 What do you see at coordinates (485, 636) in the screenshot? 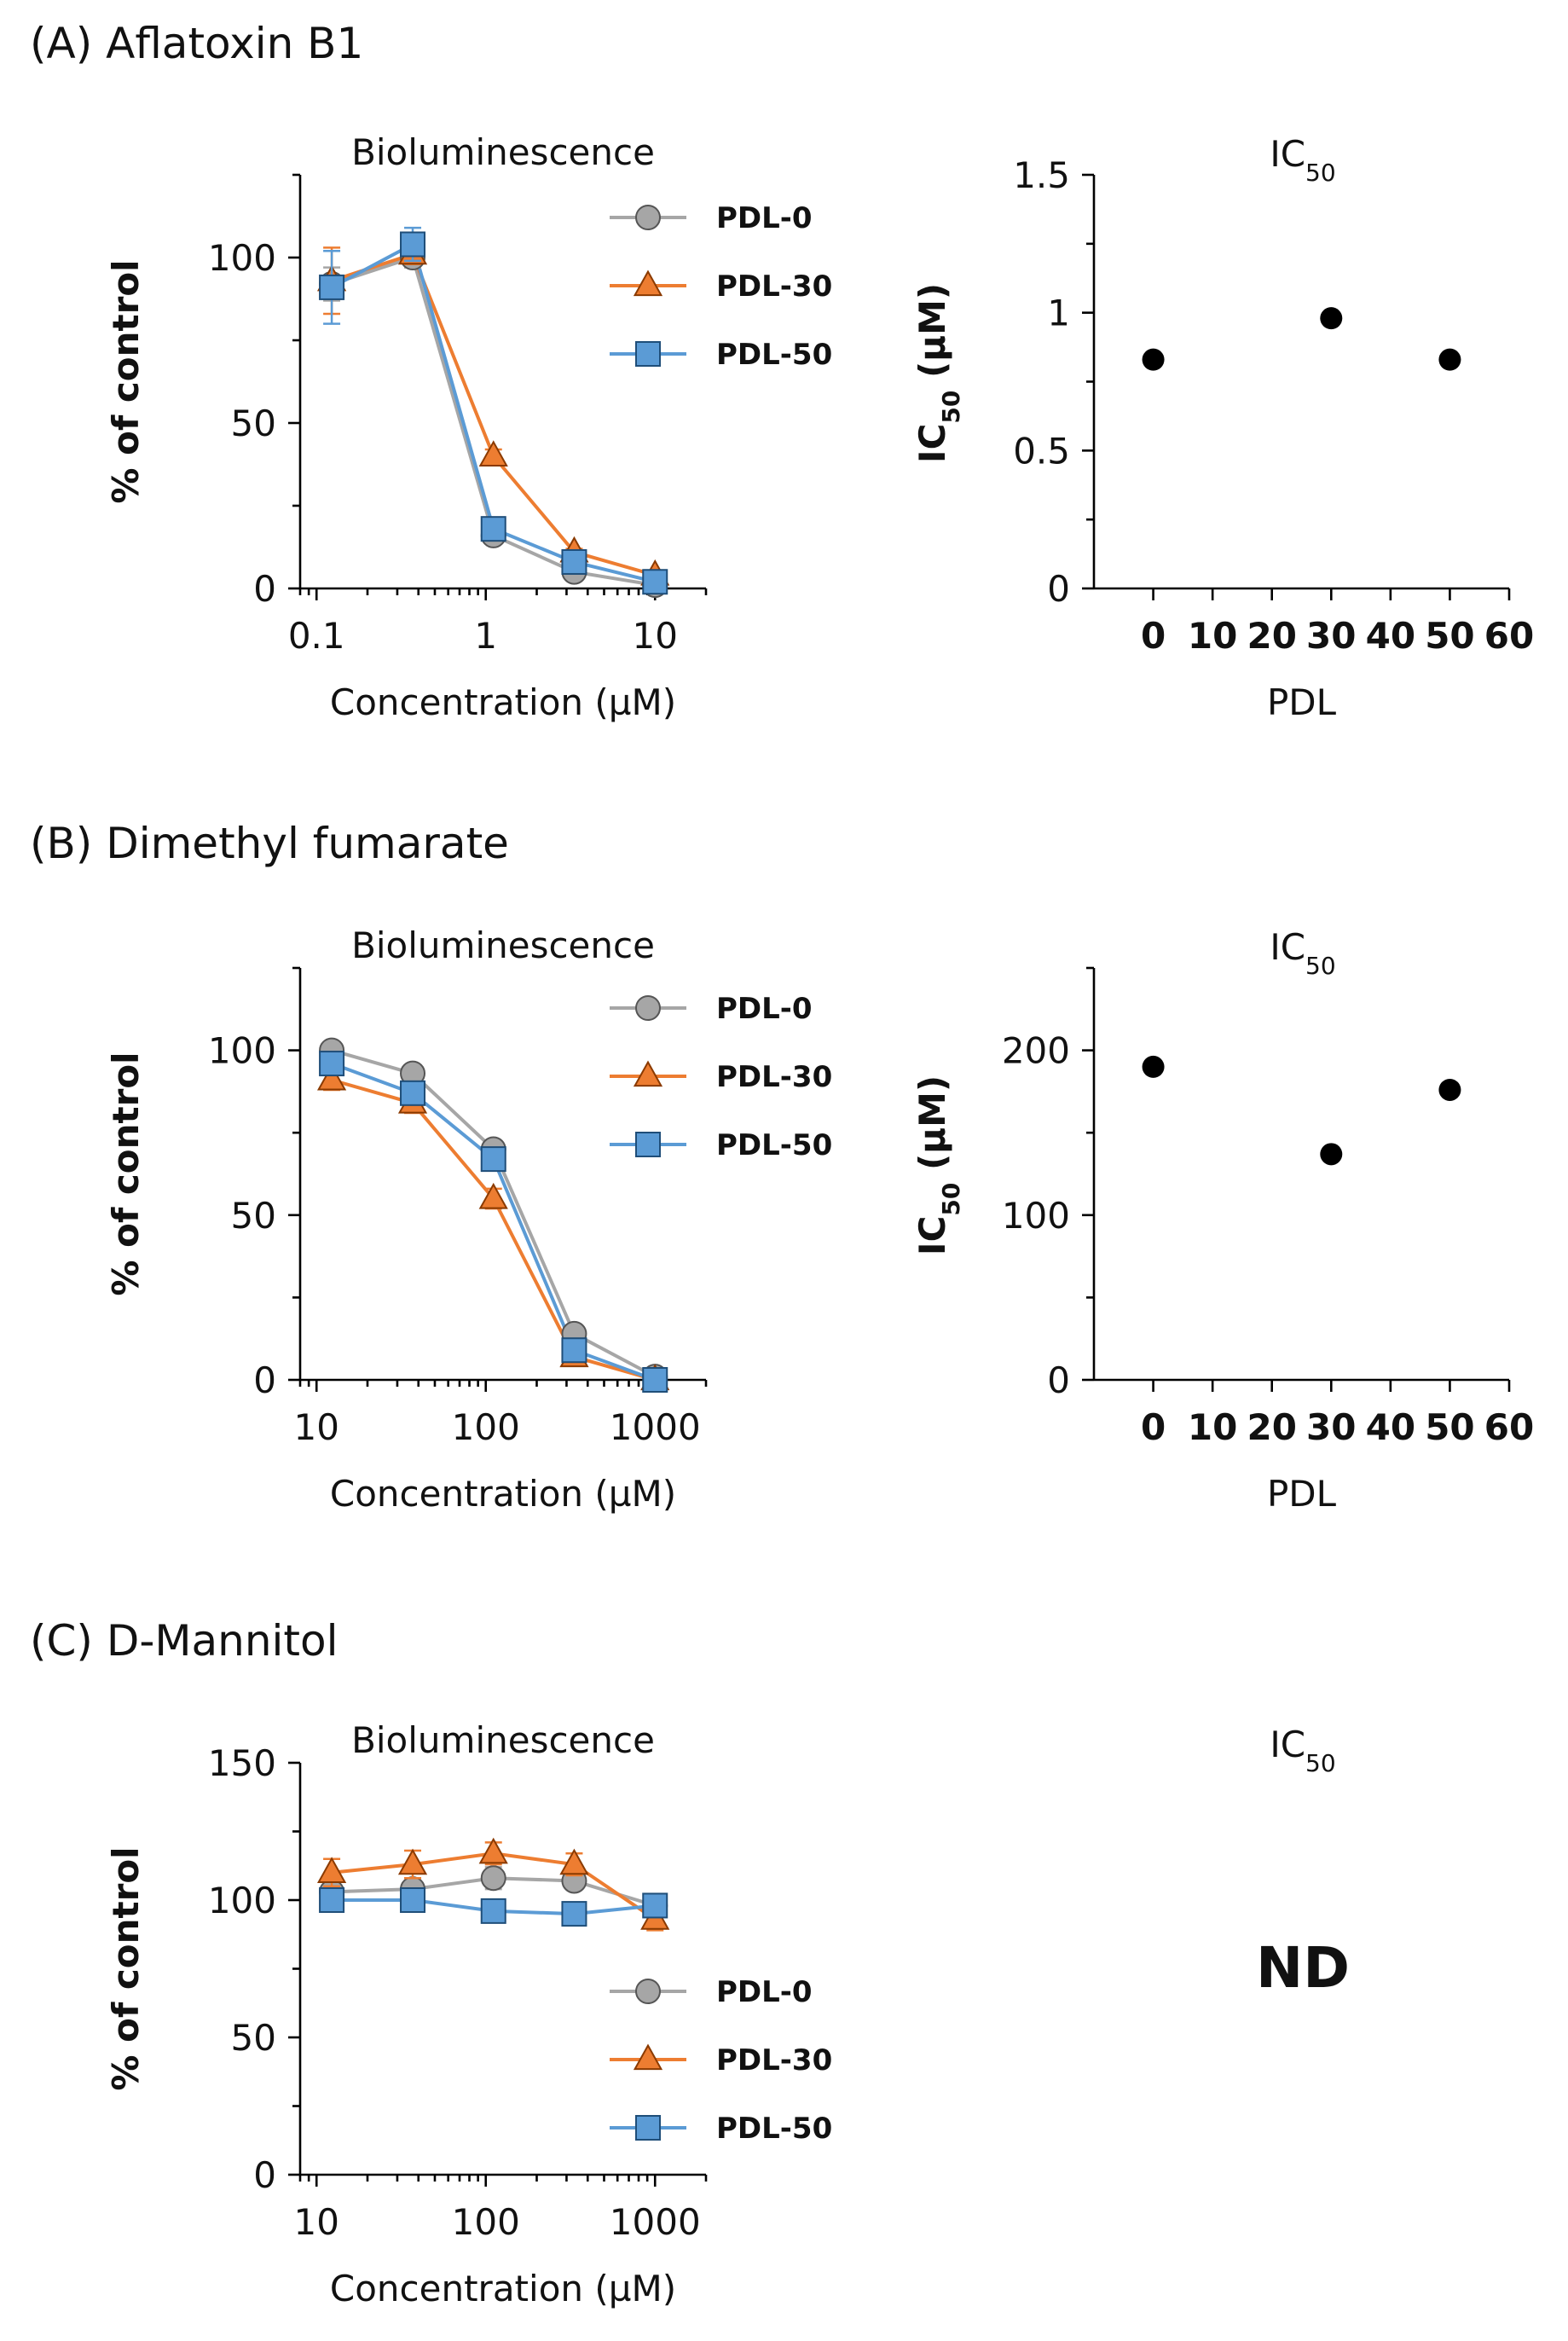
I see `x-tick-label: 1` at bounding box center [485, 636].